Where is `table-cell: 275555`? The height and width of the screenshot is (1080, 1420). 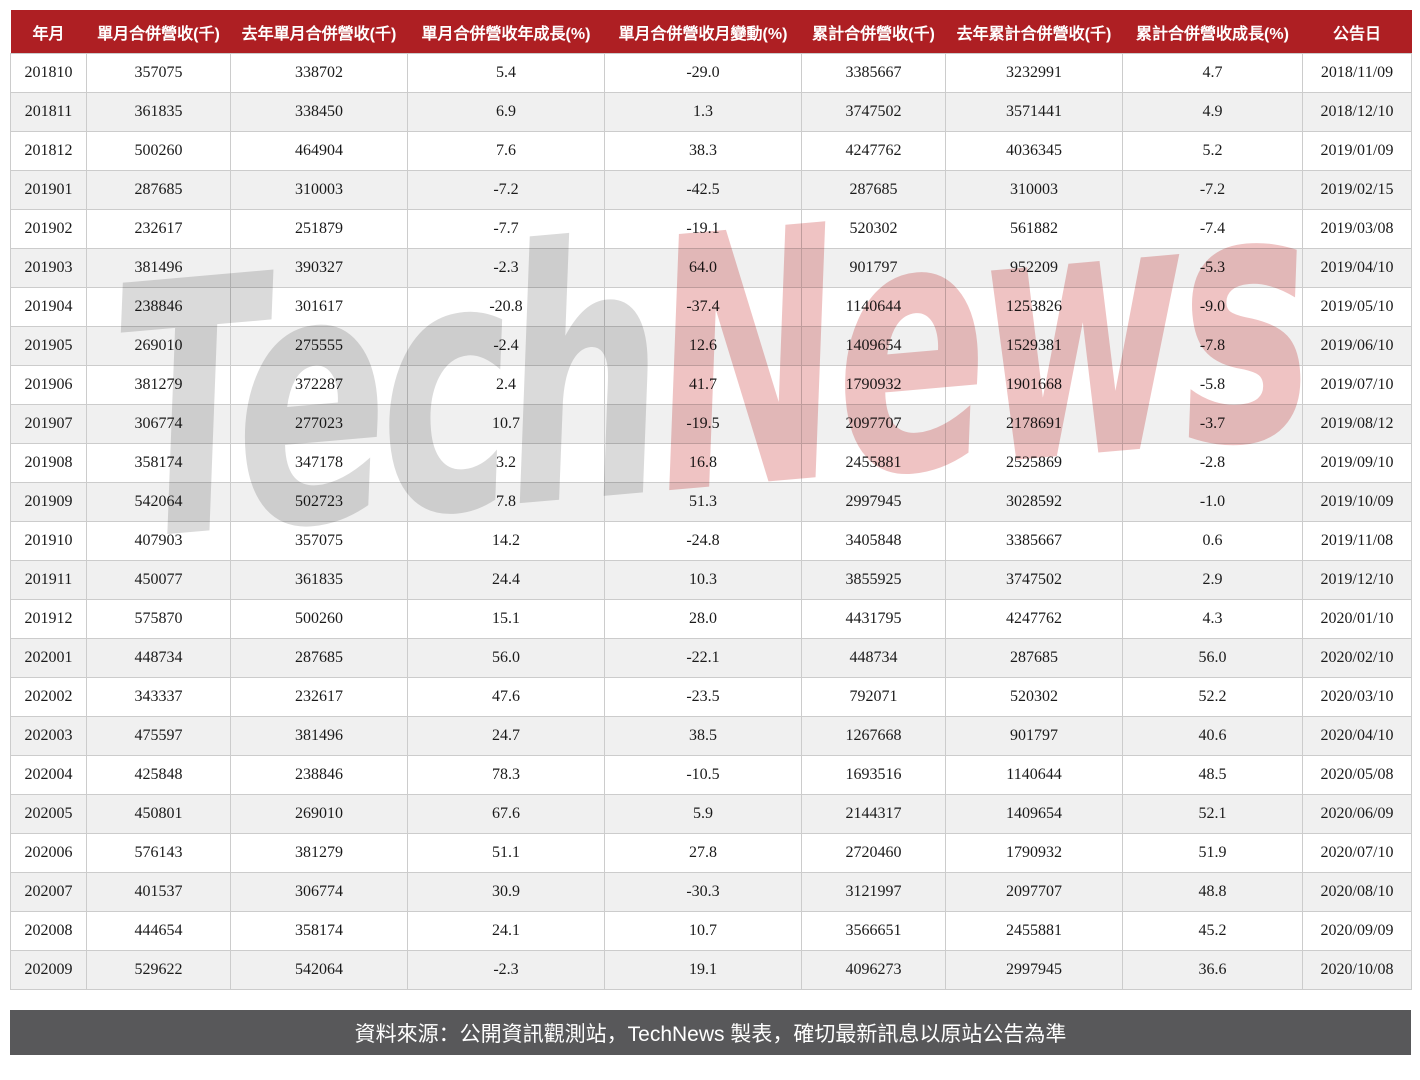 table-cell: 275555 is located at coordinates (319, 346).